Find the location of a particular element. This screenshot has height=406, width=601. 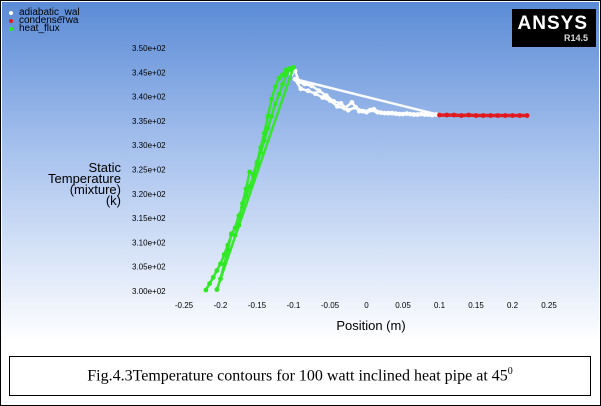

logo-version: R14.5 is located at coordinates (575, 38).